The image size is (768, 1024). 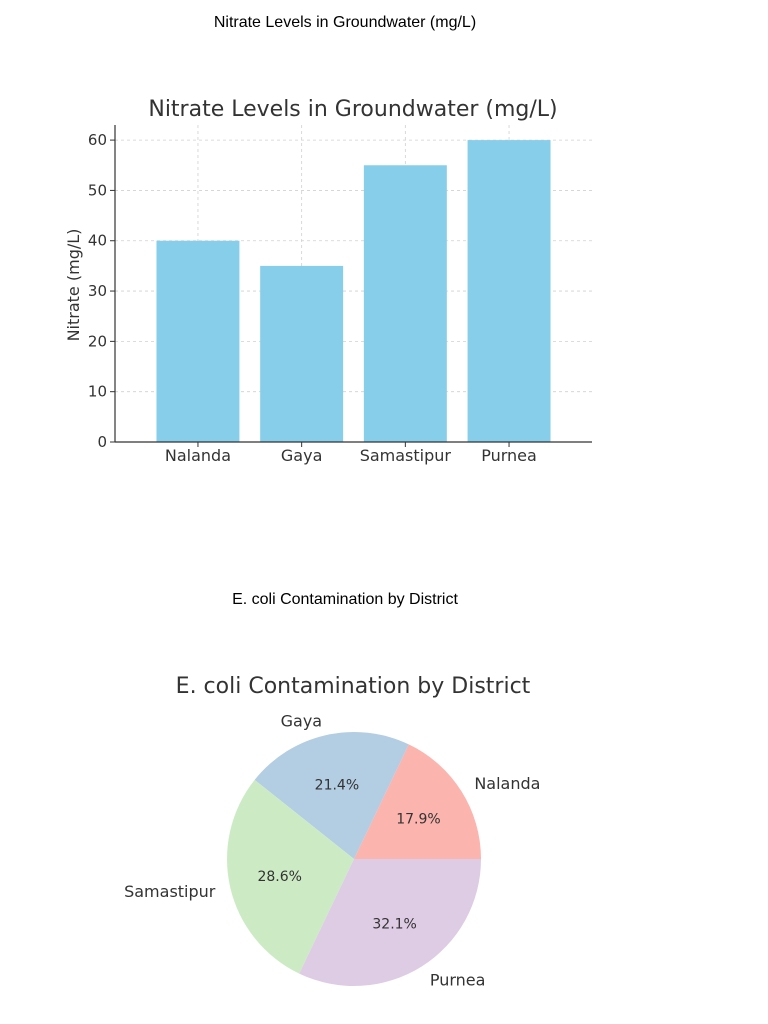 What do you see at coordinates (97, 341) in the screenshot?
I see `bar-ytick-label: 20` at bounding box center [97, 341].